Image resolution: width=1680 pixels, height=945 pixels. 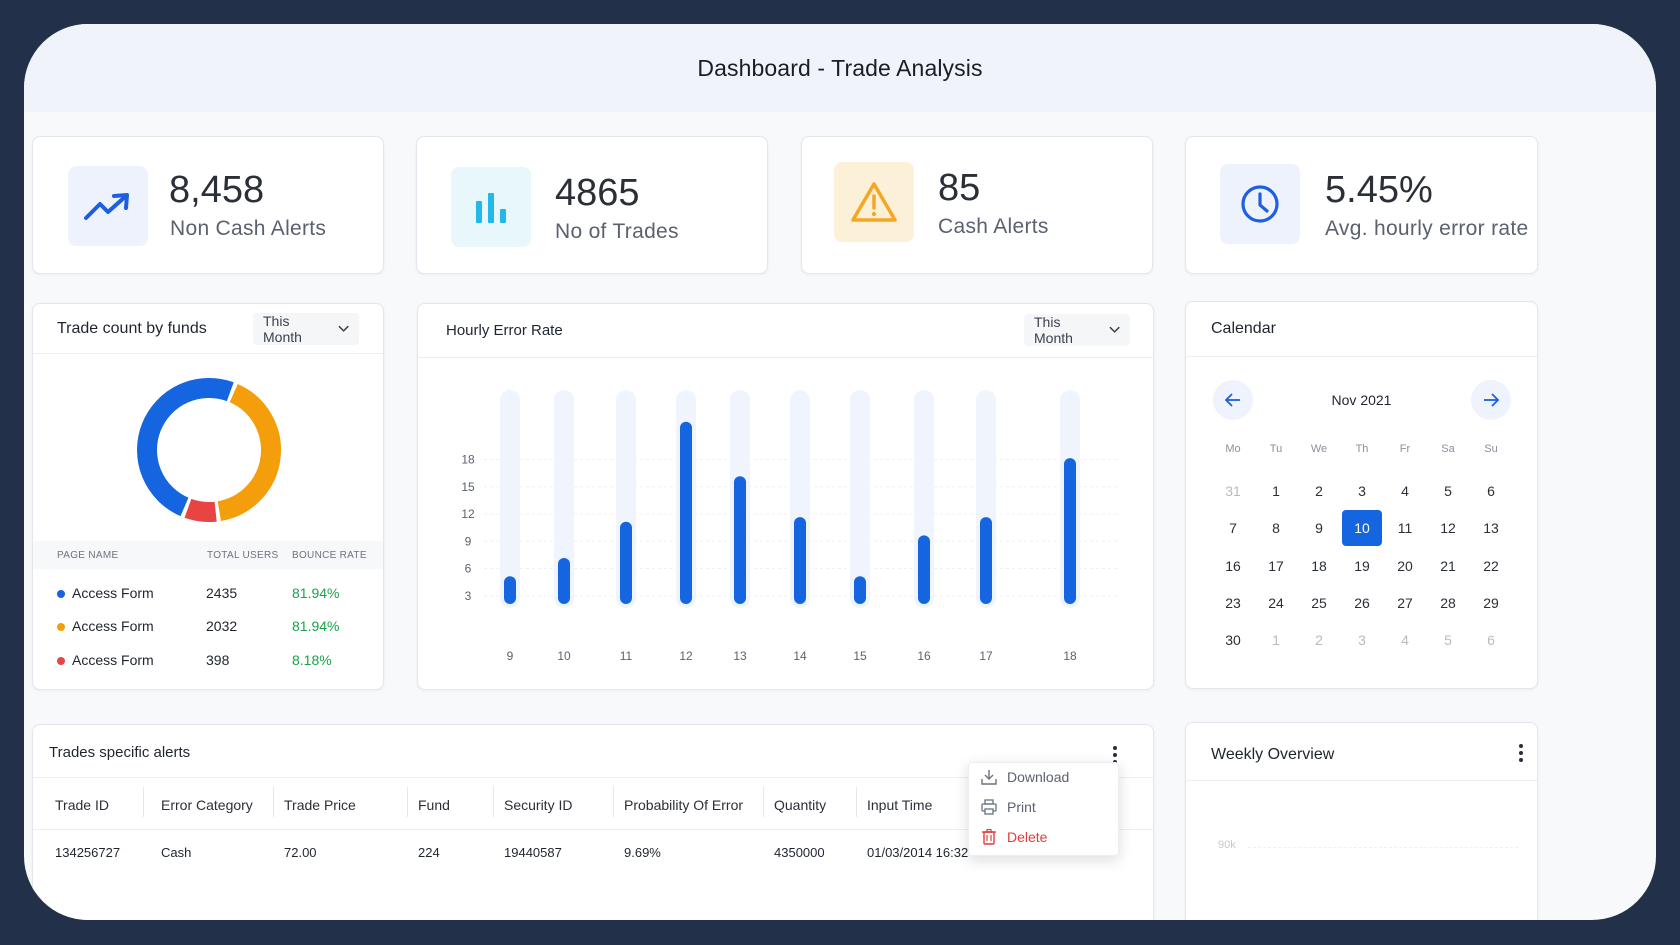 What do you see at coordinates (1405, 566) in the screenshot?
I see `calendar-day: 20` at bounding box center [1405, 566].